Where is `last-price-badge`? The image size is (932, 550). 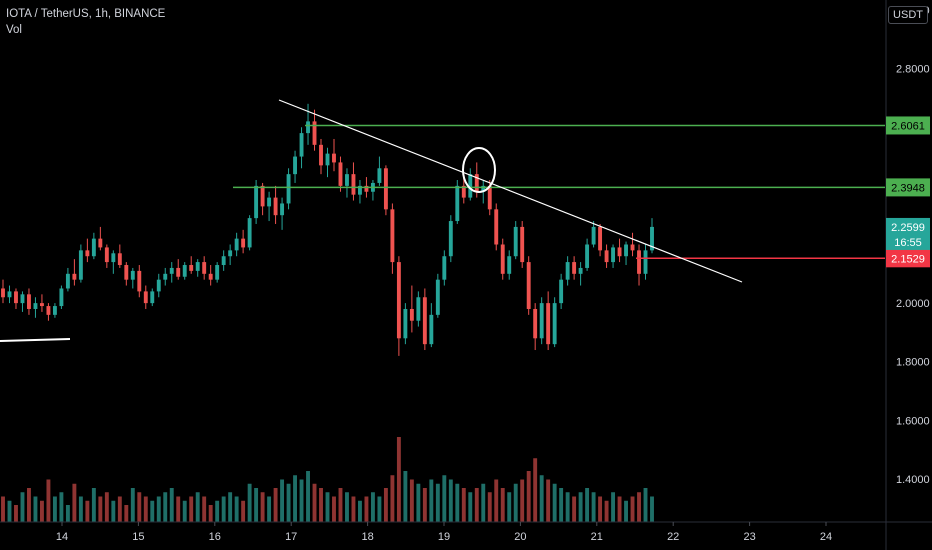 last-price-badge is located at coordinates (908, 233).